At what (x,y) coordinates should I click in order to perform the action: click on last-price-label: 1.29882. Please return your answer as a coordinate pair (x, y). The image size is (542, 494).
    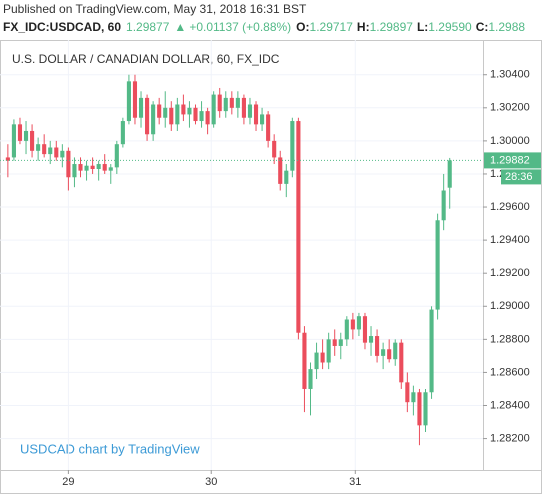
    Looking at the image, I should click on (510, 160).